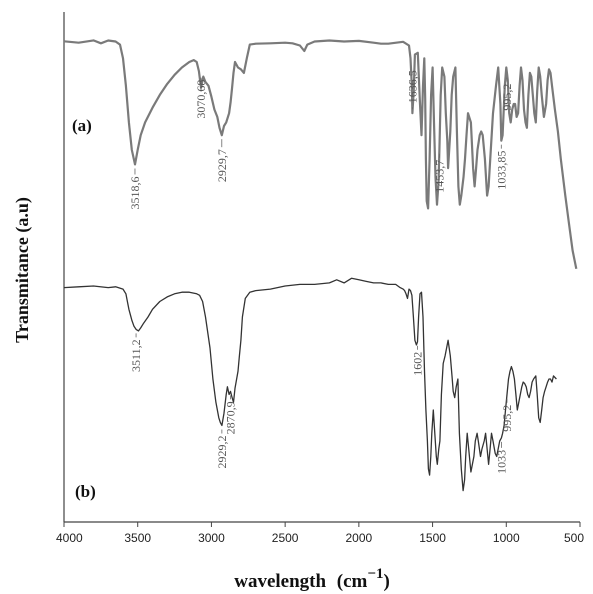  I want to click on peak-label: 3070,68, so click(201, 99).